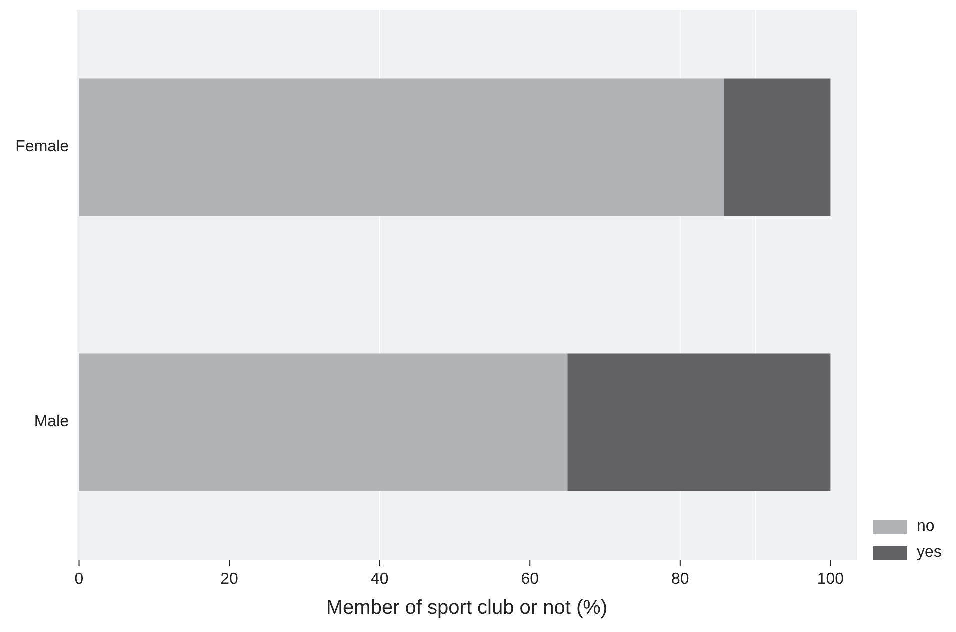 The height and width of the screenshot is (632, 956). I want to click on legend-label: yes, so click(929, 553).